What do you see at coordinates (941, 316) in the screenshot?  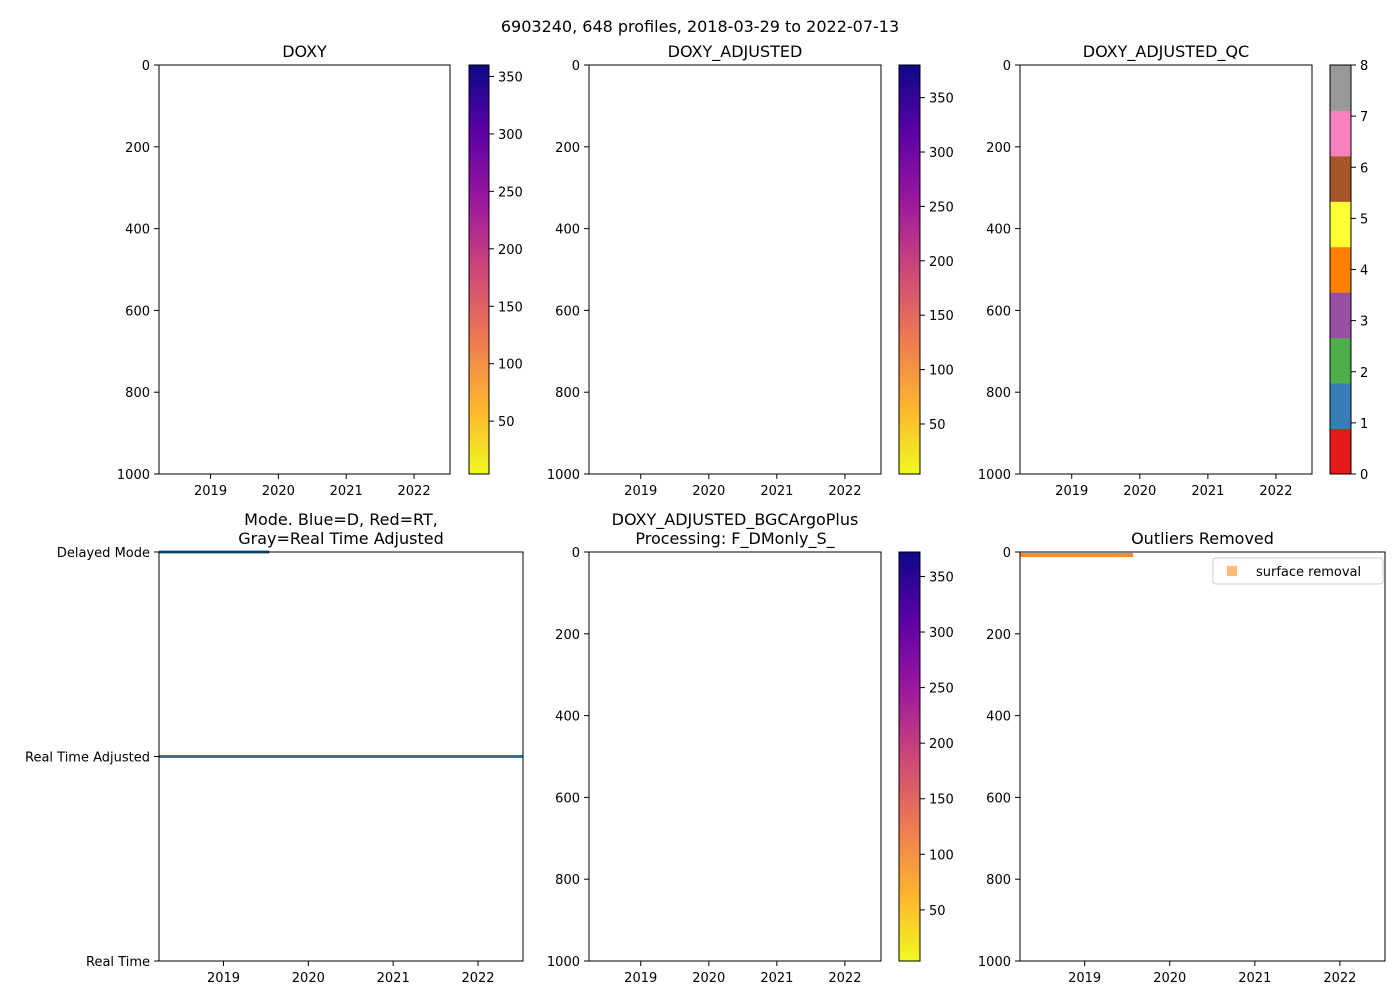 I see `colorbar-tick-label: 150` at bounding box center [941, 316].